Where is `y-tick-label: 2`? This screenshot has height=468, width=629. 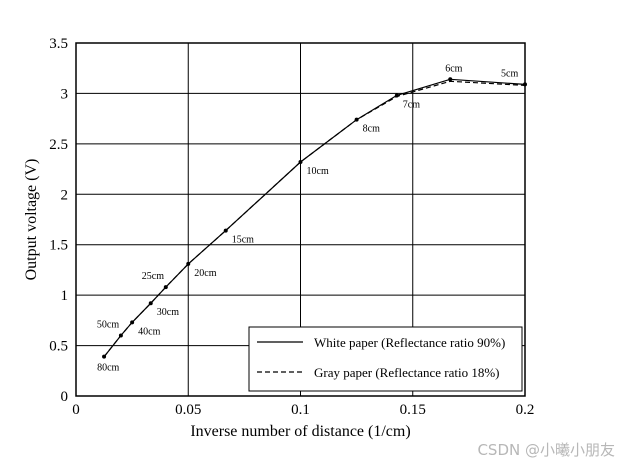
y-tick-label: 2 is located at coordinates (65, 195).